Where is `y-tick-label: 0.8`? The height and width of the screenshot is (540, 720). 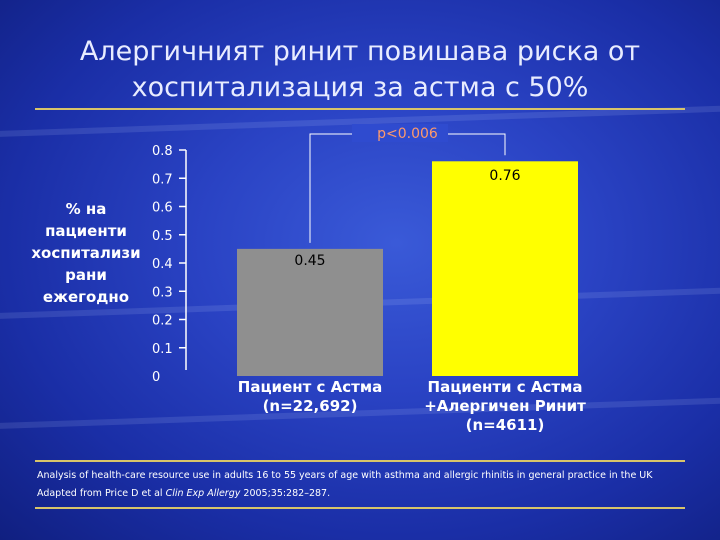 y-tick-label: 0.8 is located at coordinates (162, 151).